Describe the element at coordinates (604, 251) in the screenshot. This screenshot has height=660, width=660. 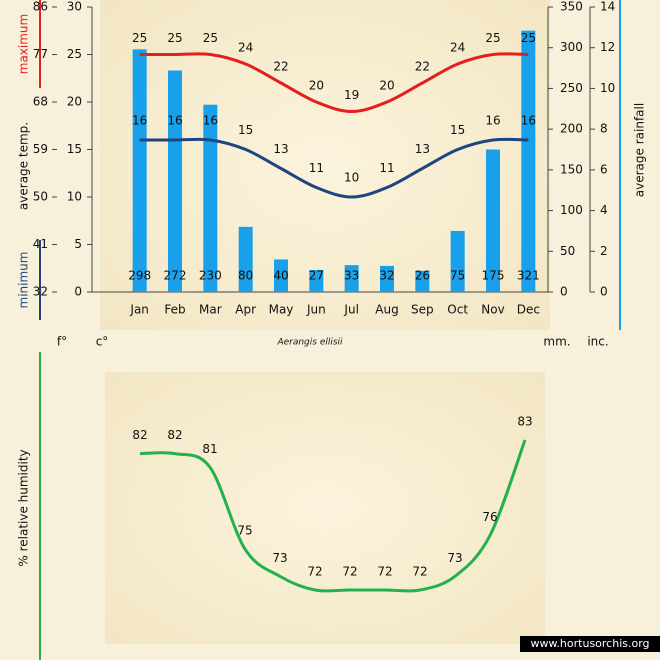
I see `tick-label: 2` at that location.